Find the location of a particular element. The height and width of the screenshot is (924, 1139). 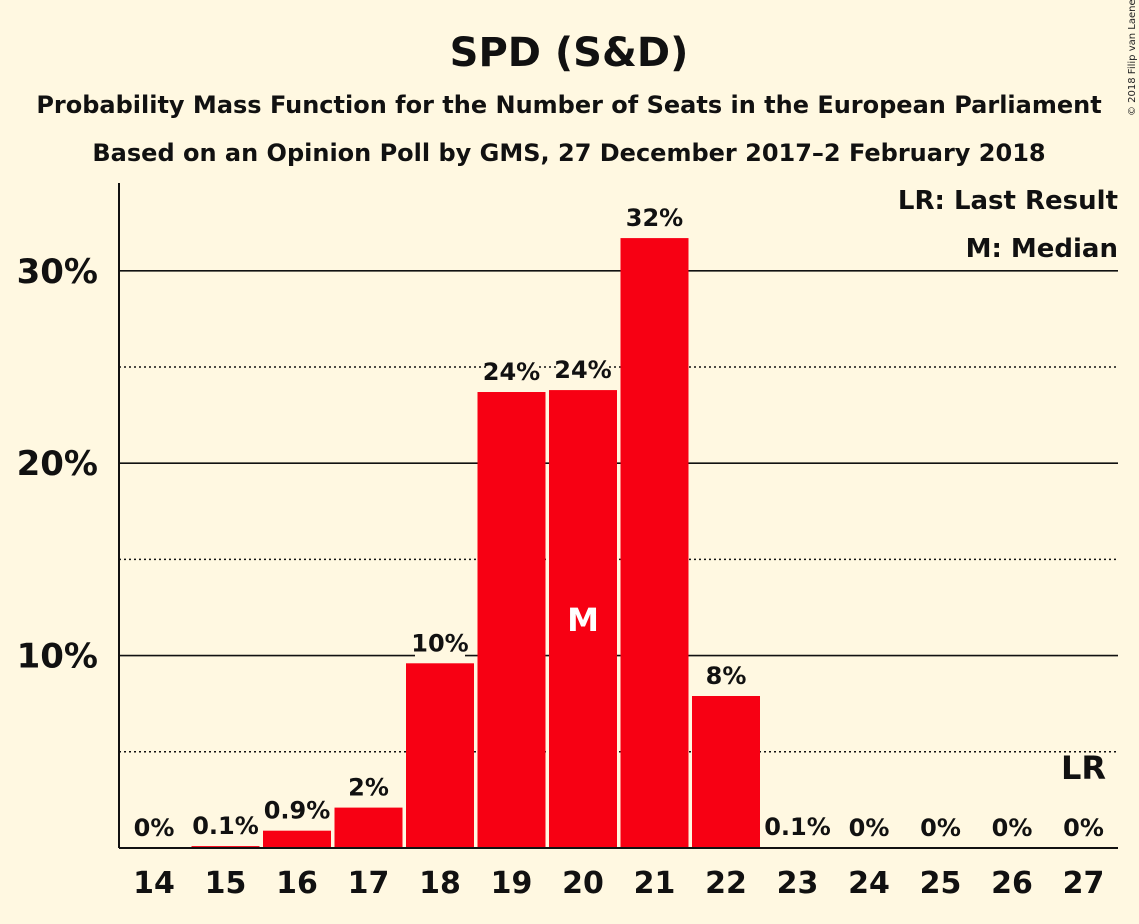

copyright-text: © 2018 Filip van Laenen is located at coordinates (1132, 58).